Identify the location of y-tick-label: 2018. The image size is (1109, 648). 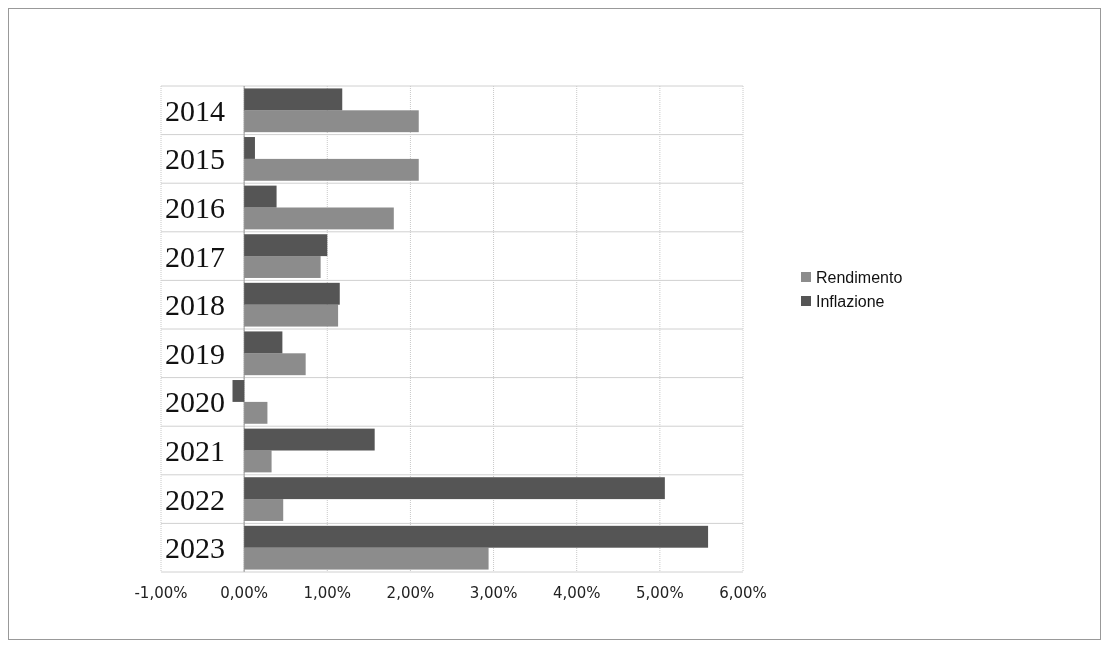
(195, 305).